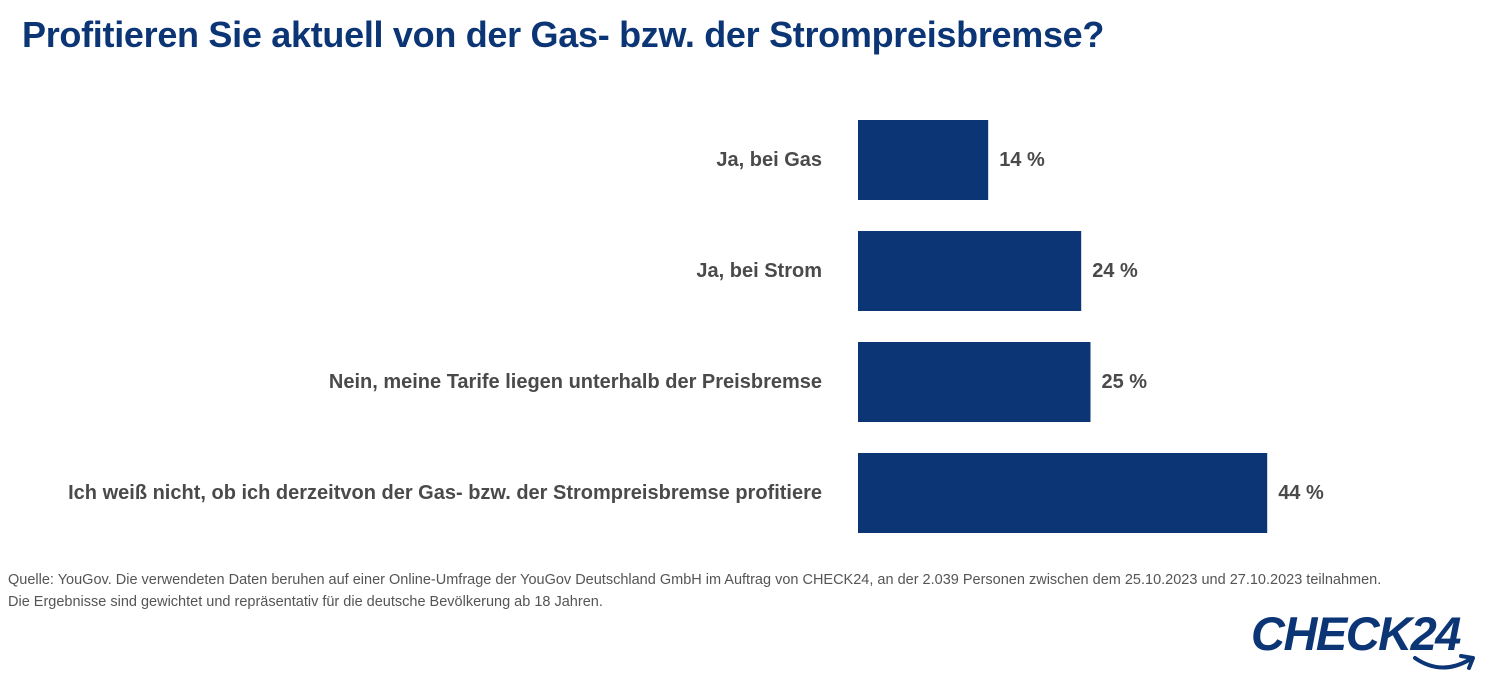  Describe the element at coordinates (759, 271) in the screenshot. I see `category-label-2: Ja, bei Strom` at that location.